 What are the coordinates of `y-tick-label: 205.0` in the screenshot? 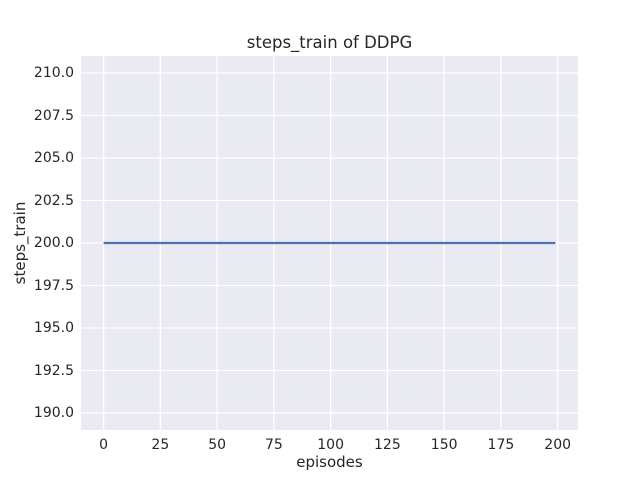 It's located at (53, 158).